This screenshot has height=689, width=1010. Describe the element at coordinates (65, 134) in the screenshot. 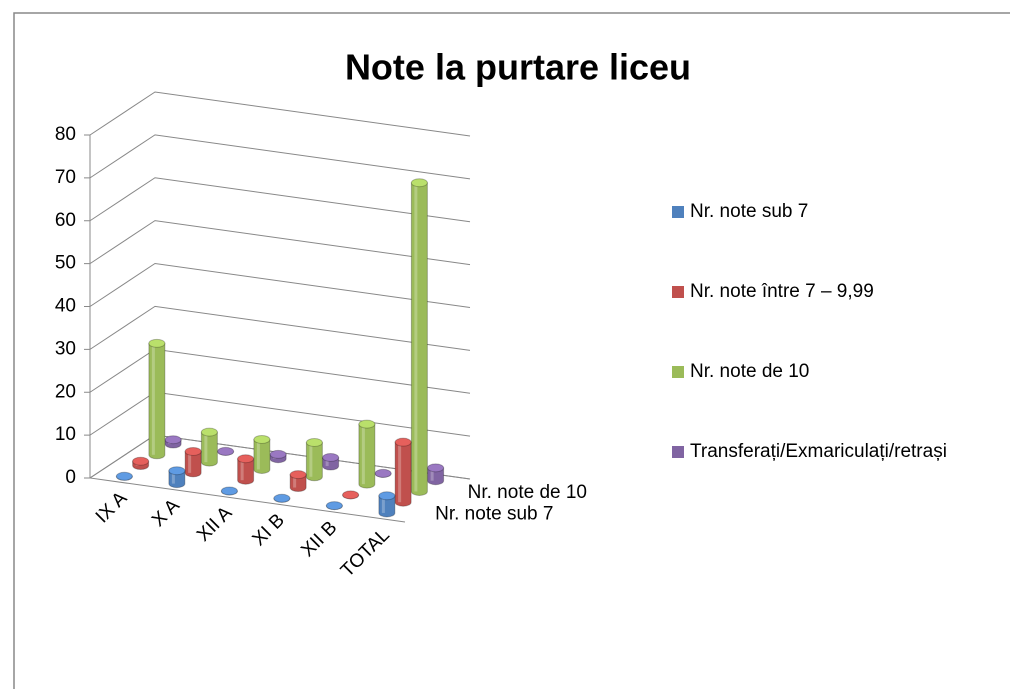

I see `y-tick-label: 80` at that location.